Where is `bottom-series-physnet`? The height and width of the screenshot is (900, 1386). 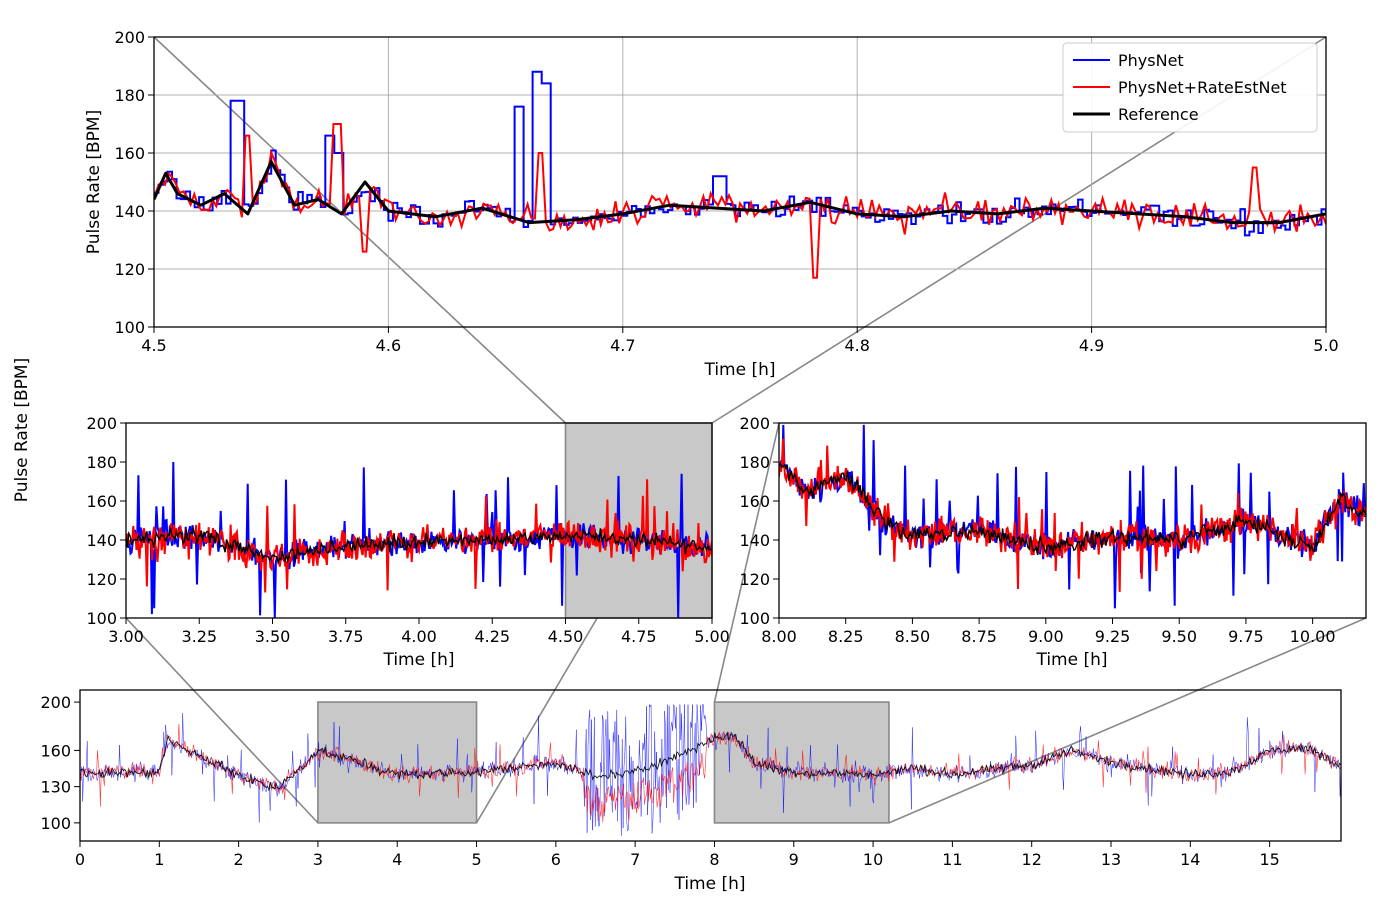
bottom-series-physnet is located at coordinates (710, 770).